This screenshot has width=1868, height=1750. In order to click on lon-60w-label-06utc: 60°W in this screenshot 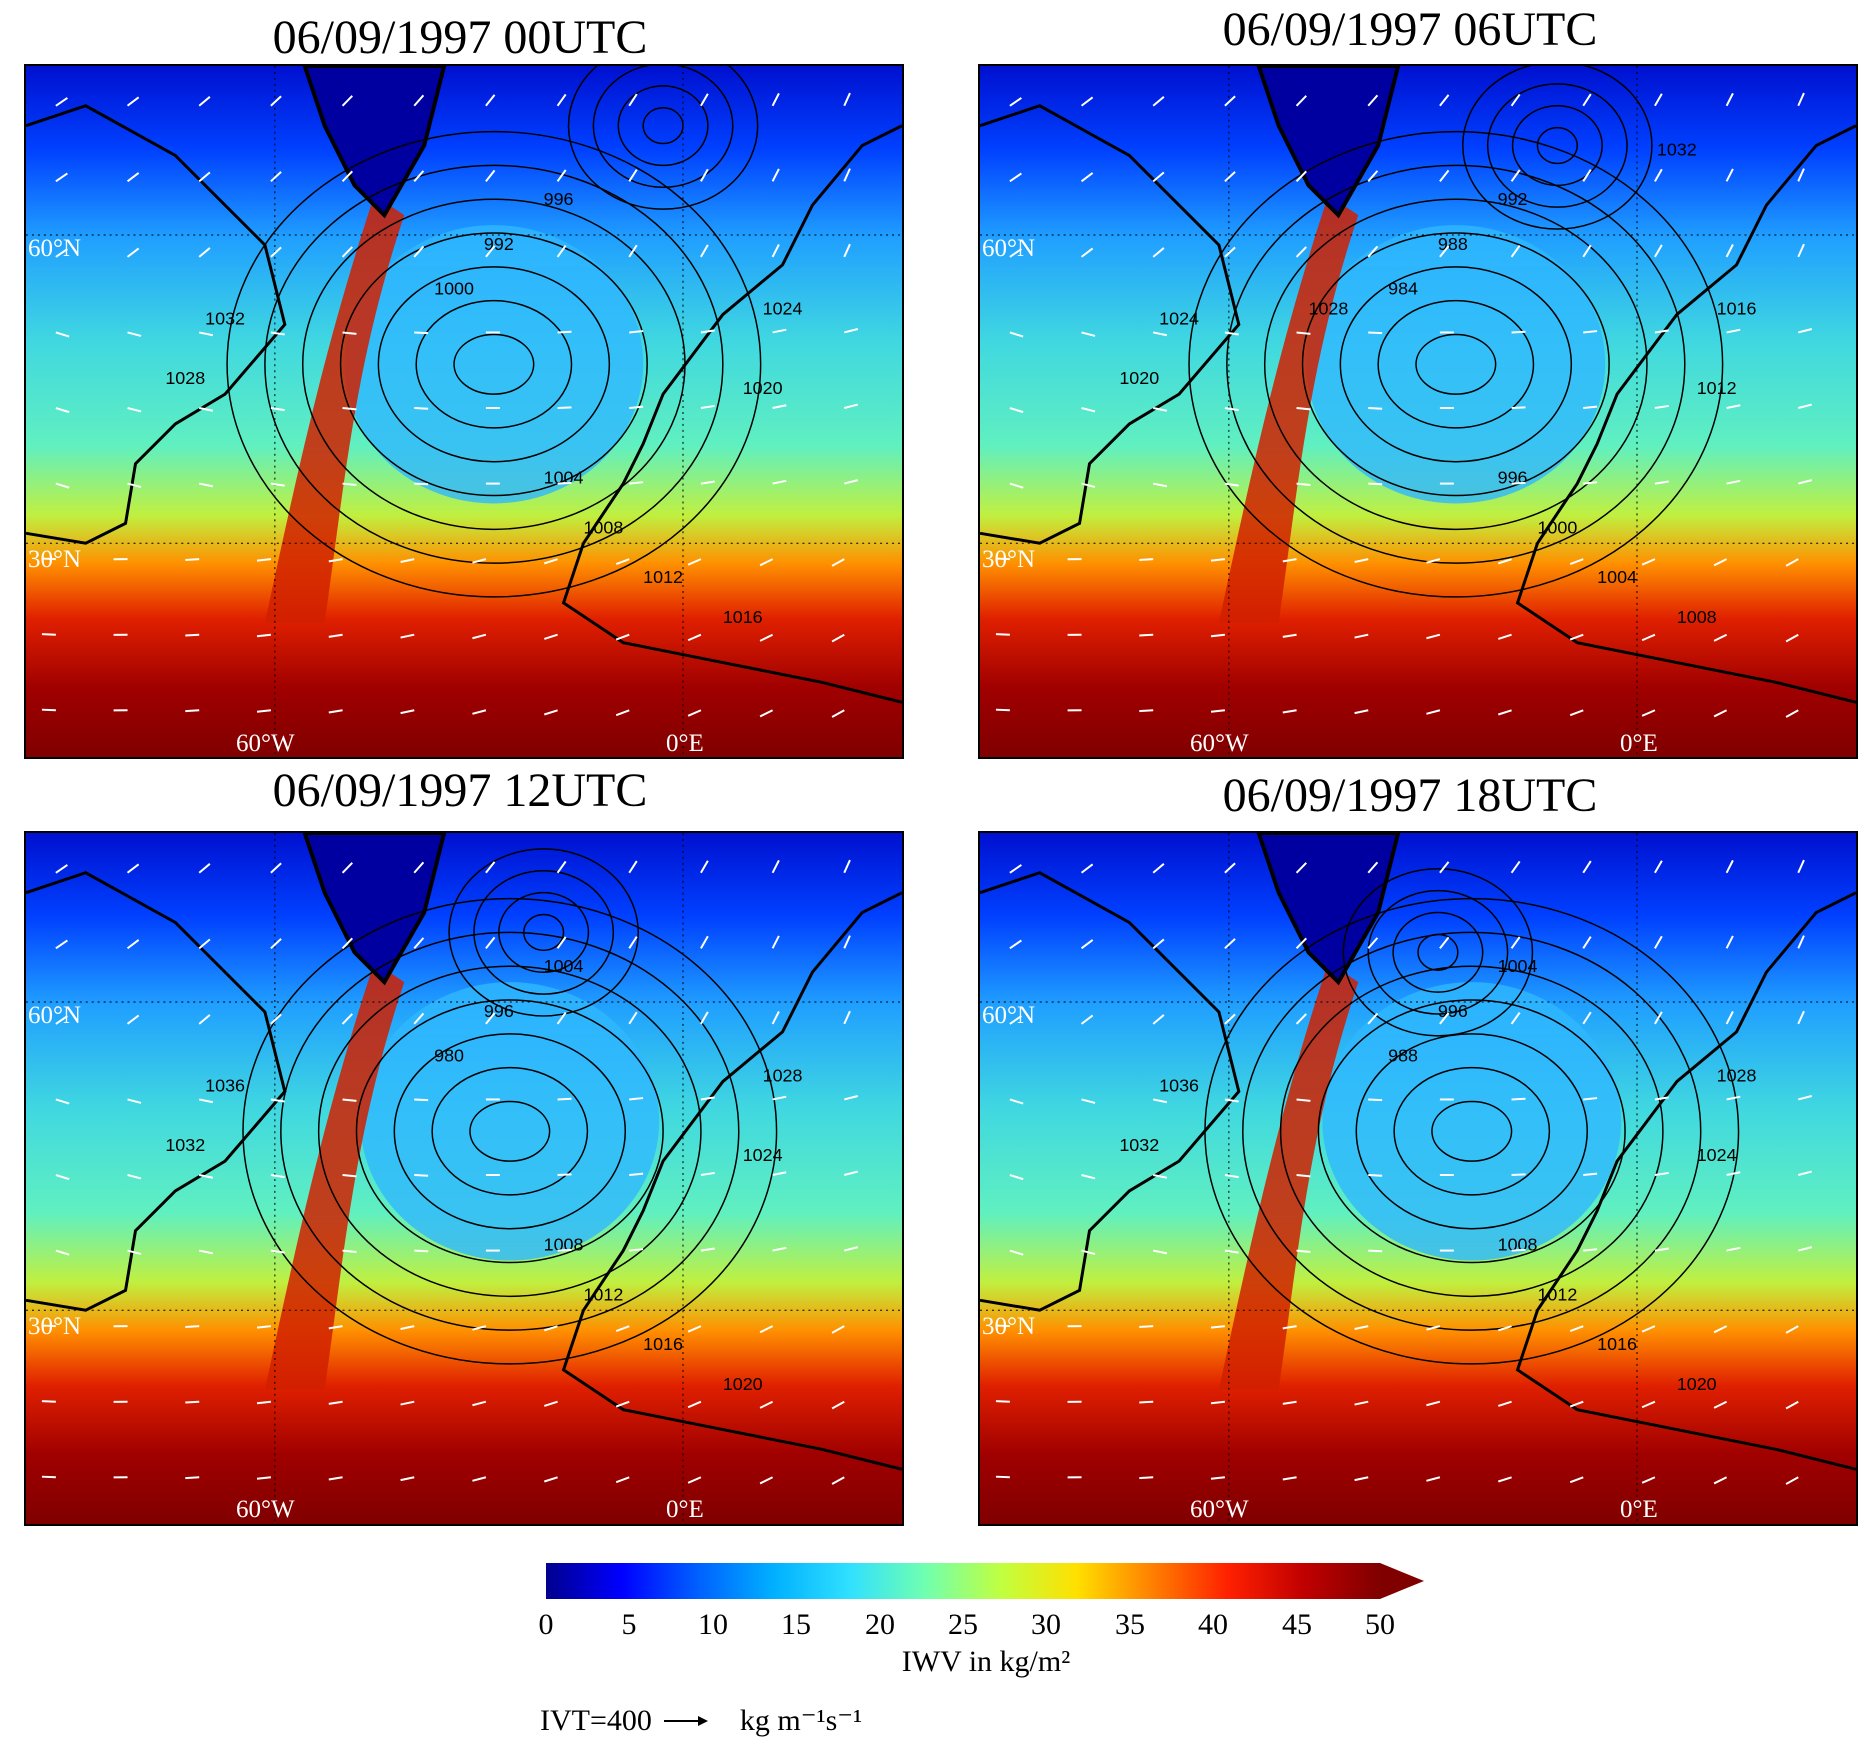, I will do `click(1219, 743)`.